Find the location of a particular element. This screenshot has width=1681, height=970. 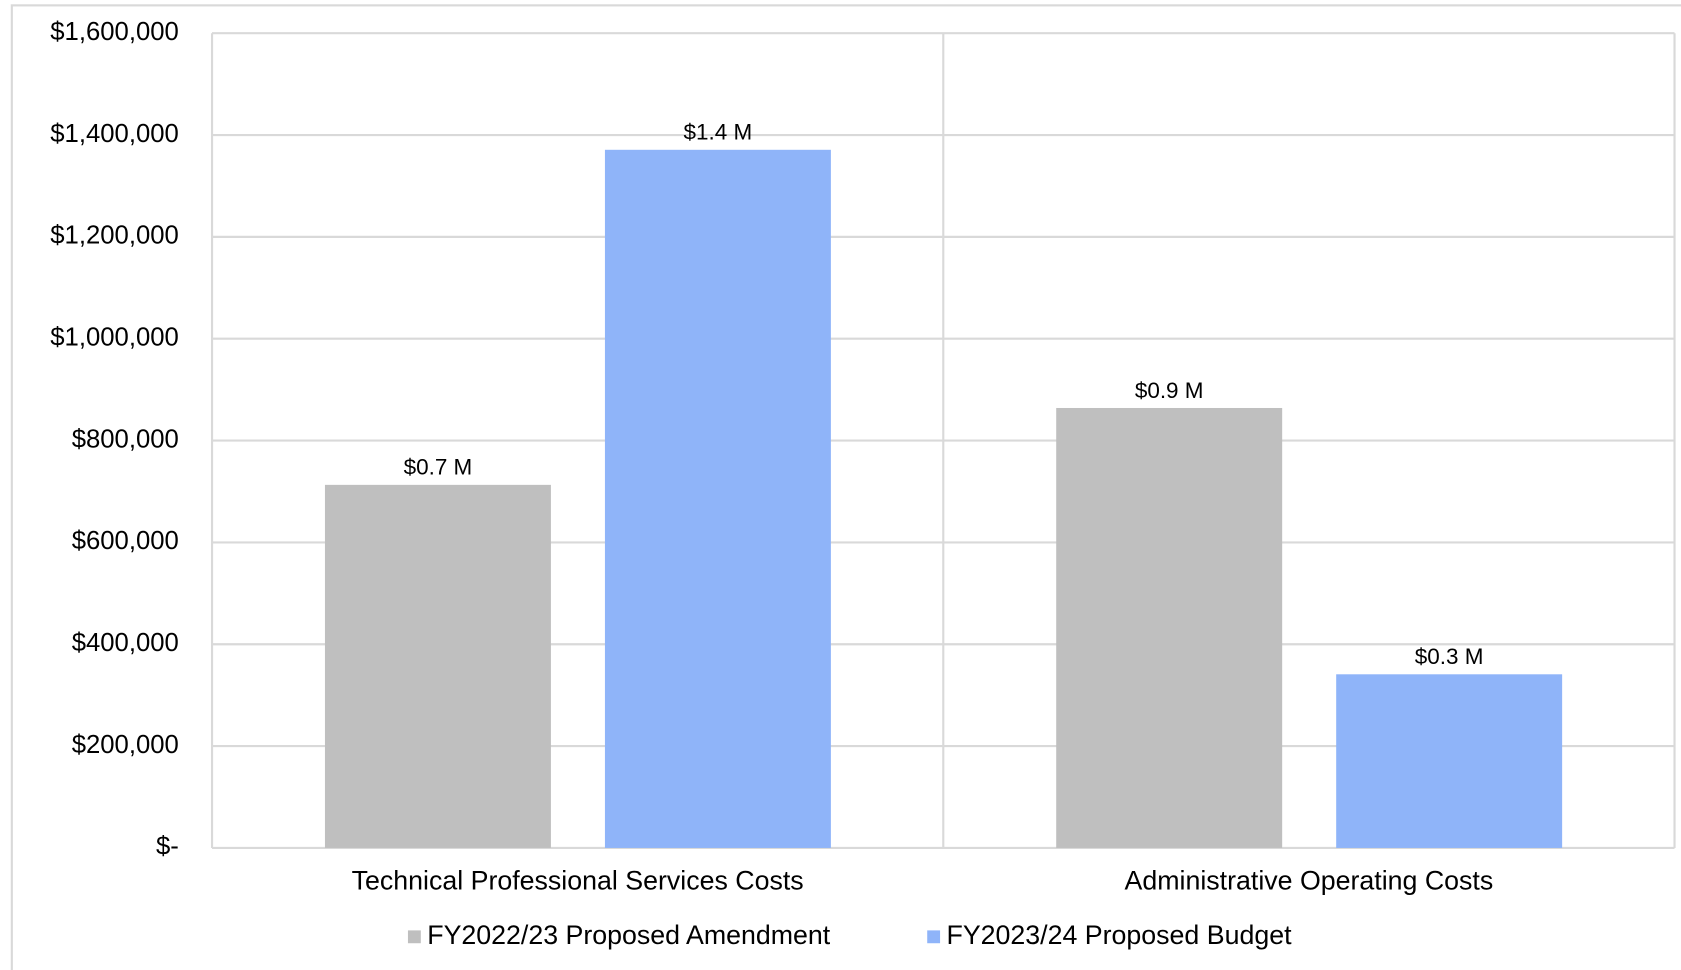

y-tick-label: $800,000 is located at coordinates (125, 439).